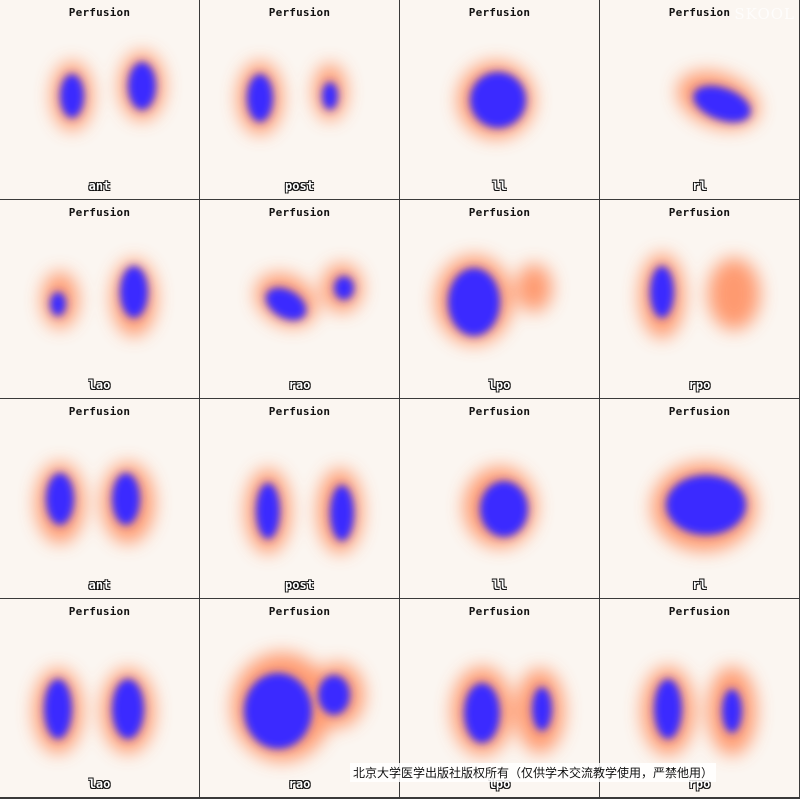  I want to click on scan-tile: Perfusion lpo, so click(499, 298).